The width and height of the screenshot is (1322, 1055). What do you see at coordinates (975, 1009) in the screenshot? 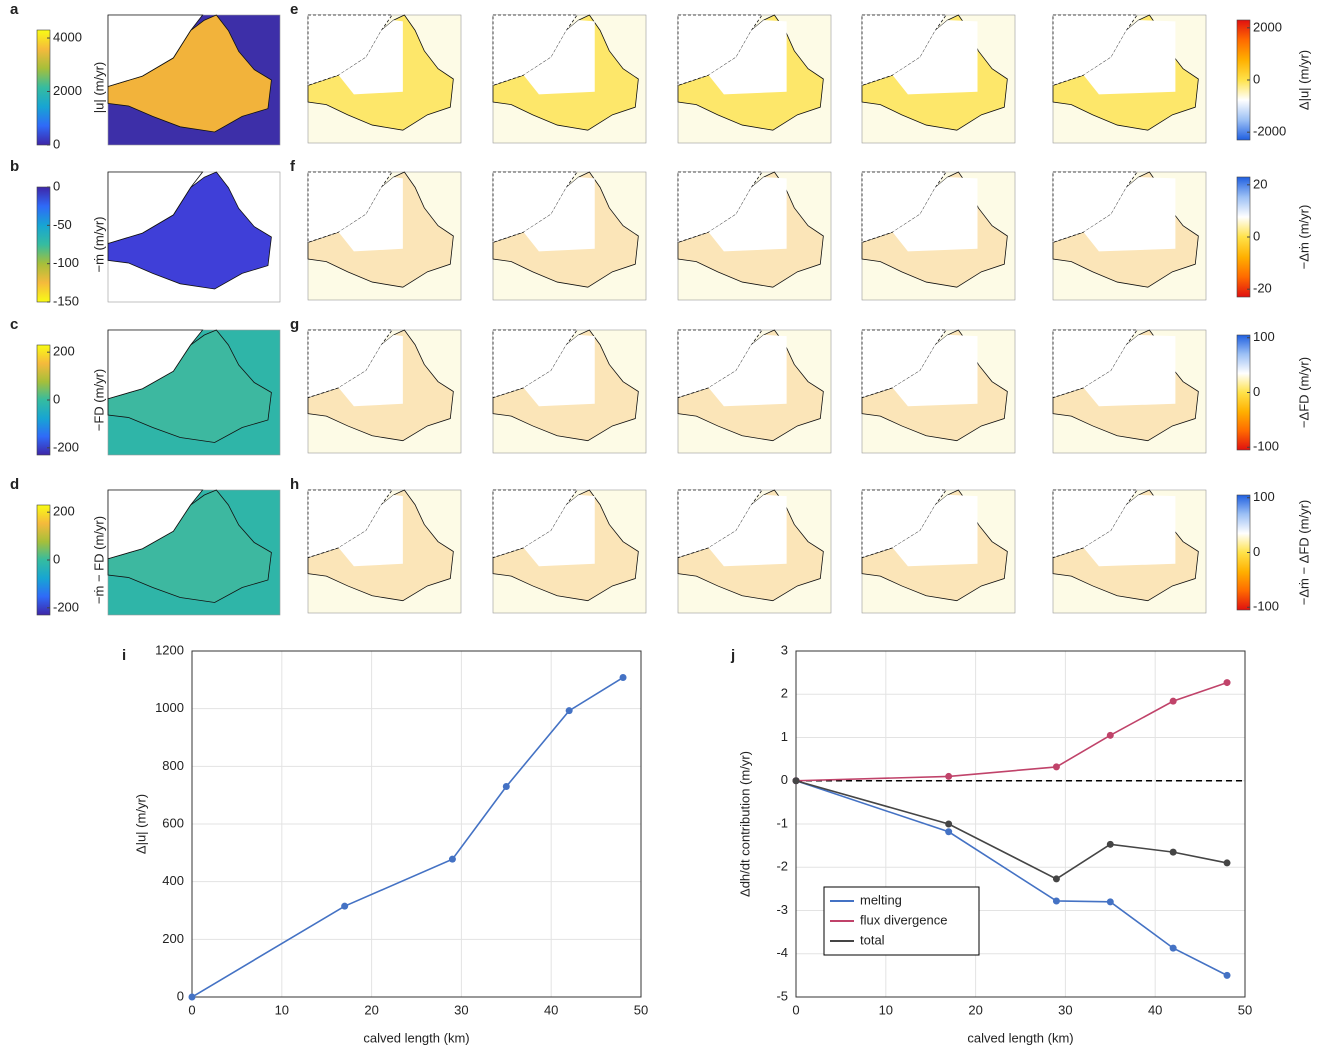
I see `x-tick-label: 20` at bounding box center [975, 1009].